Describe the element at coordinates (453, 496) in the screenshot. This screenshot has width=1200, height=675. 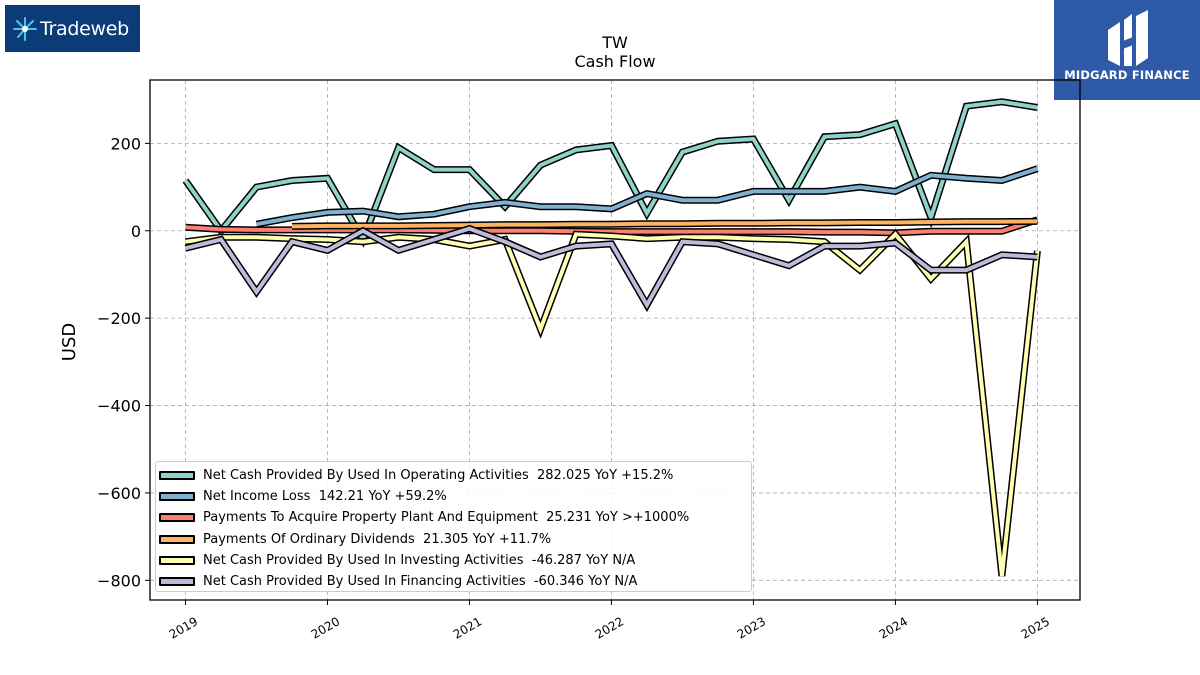
I see `legend-item: Net Income Loss 142.21 YoY +59.2%` at that location.